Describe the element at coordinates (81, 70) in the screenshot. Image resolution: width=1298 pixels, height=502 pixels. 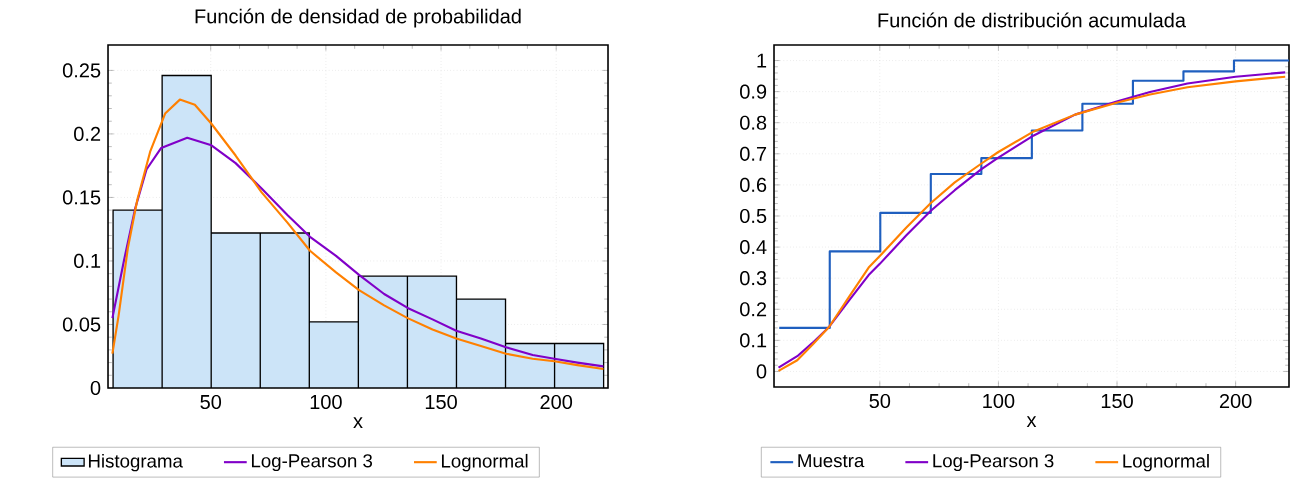
I see `y-tick-label: 0.25` at that location.